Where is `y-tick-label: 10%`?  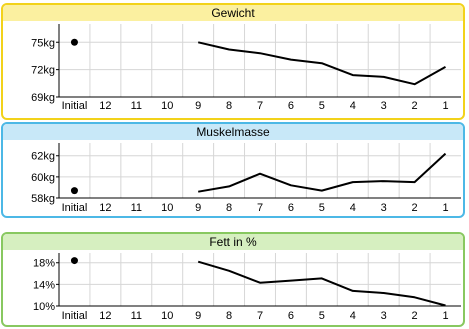 y-tick-label: 10% is located at coordinates (44, 307).